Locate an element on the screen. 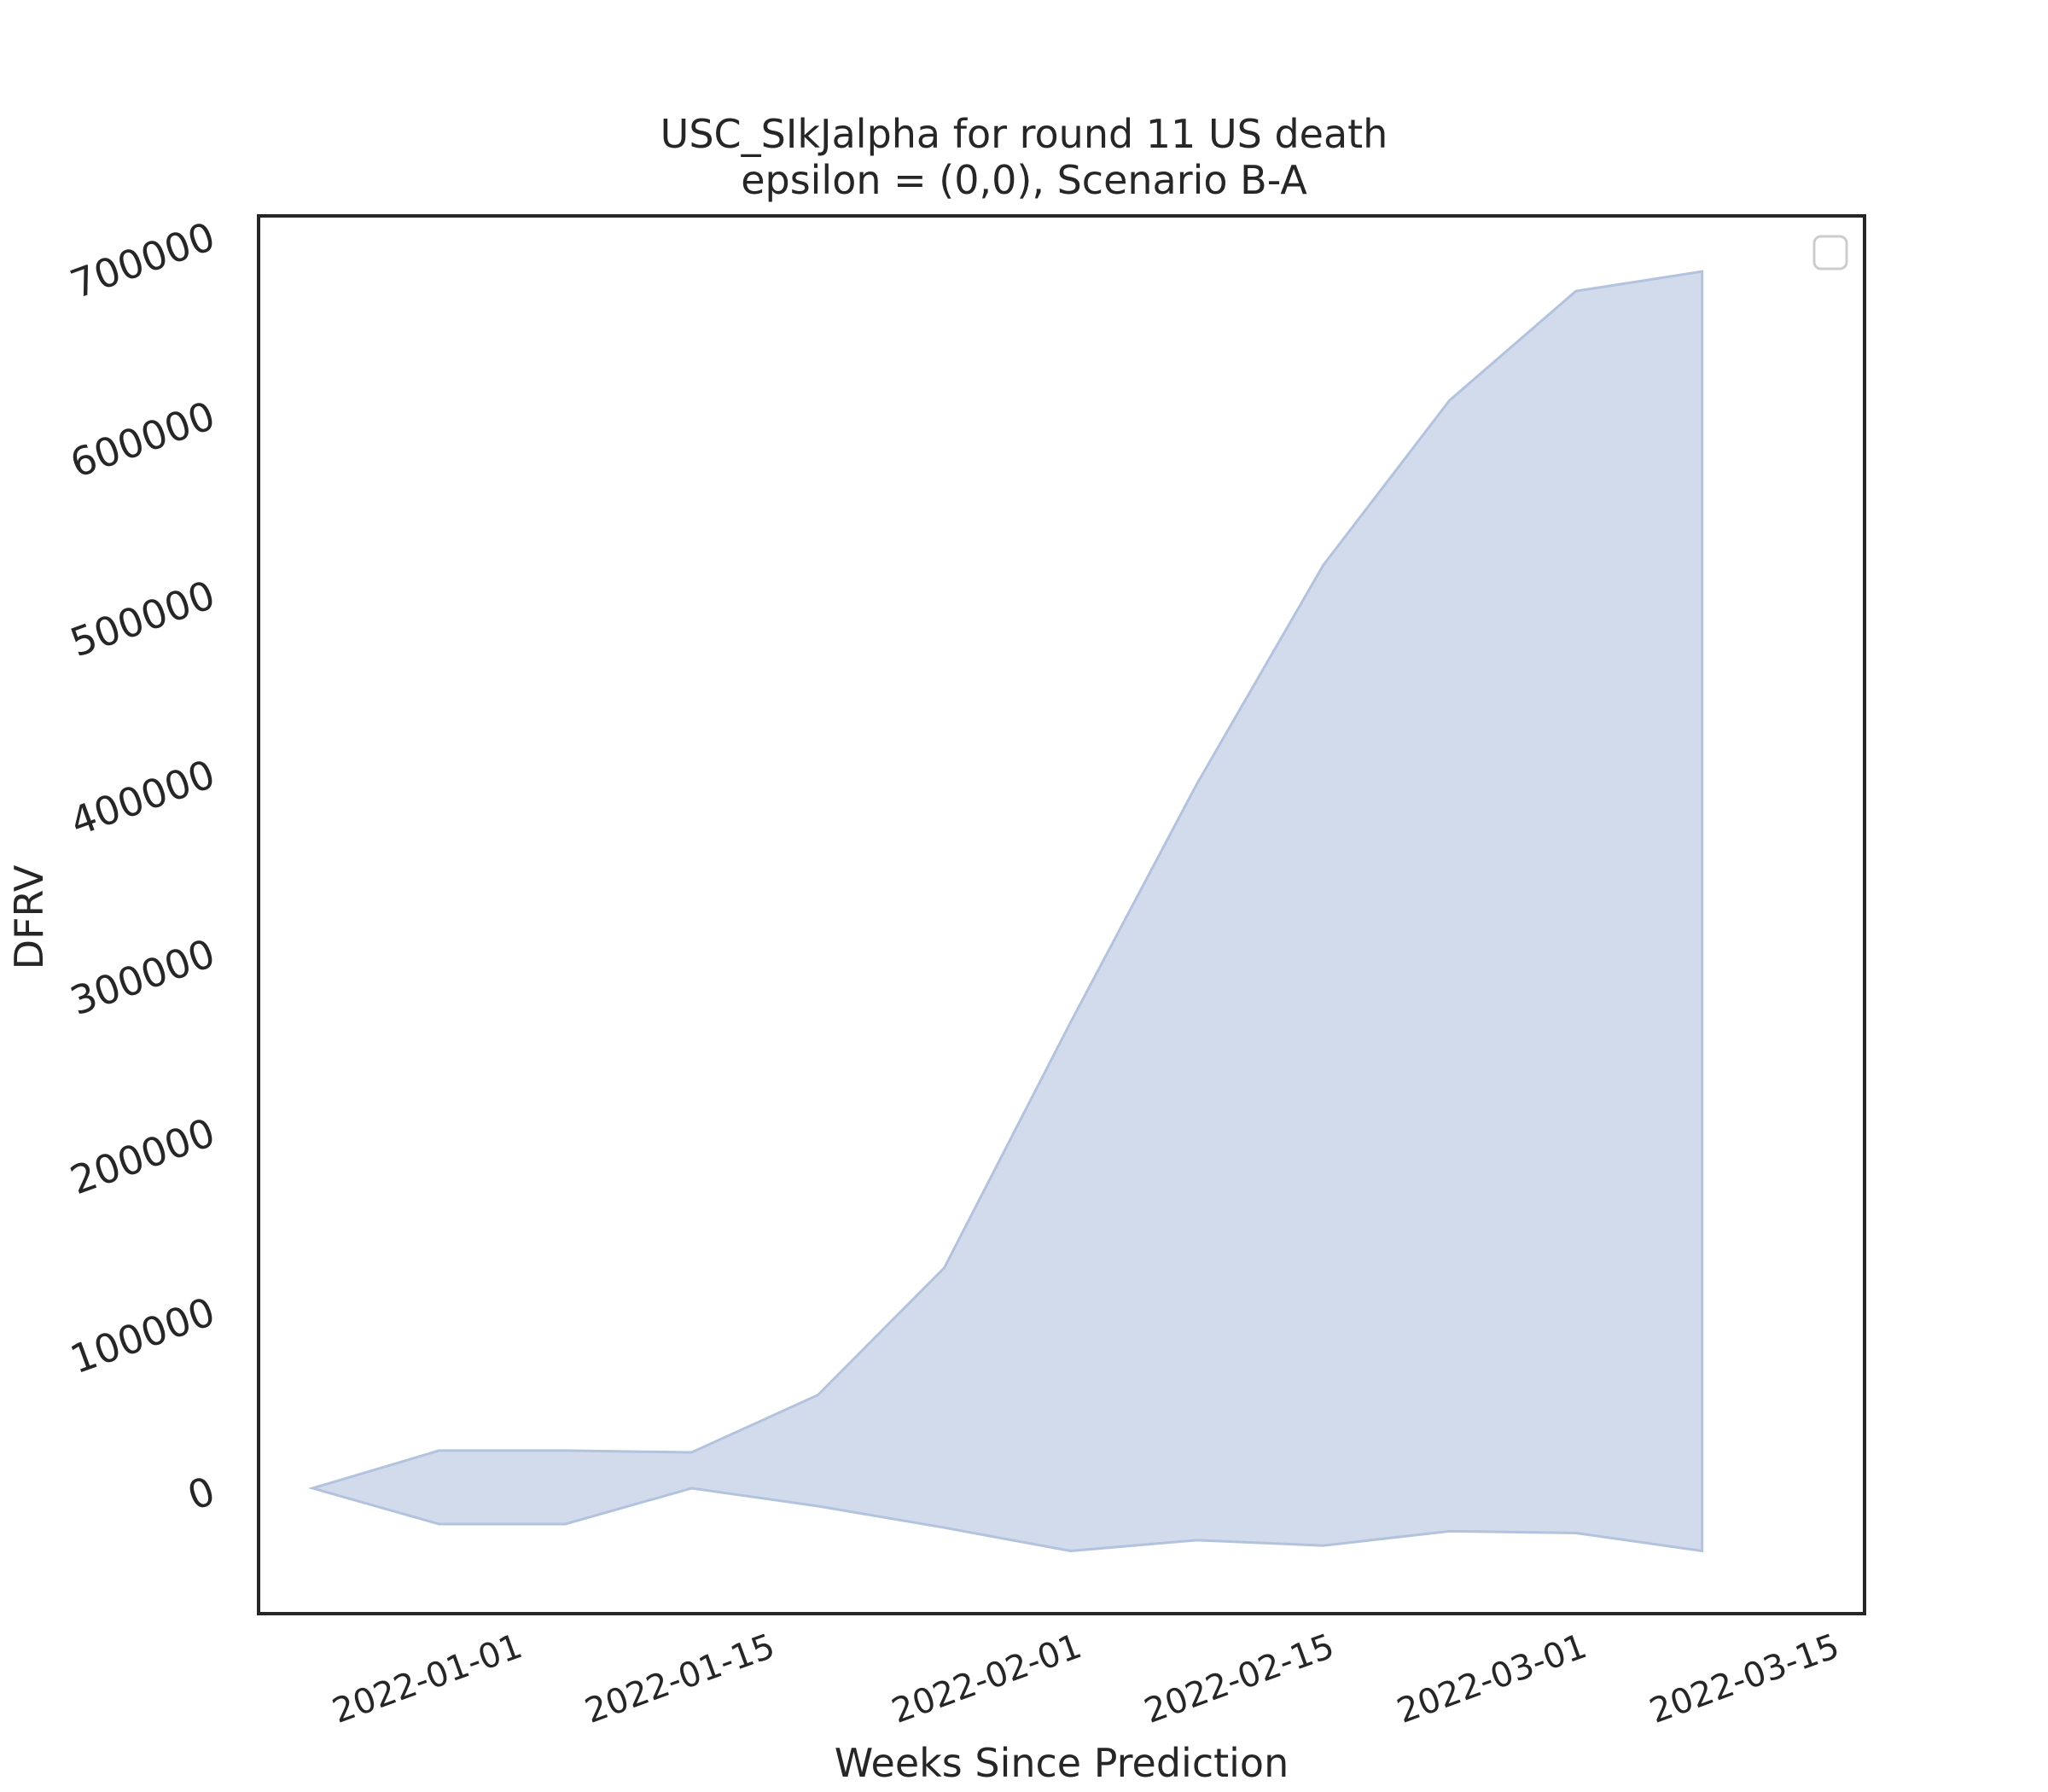 The height and width of the screenshot is (1792, 2048). x-tick-label: 2022-03-01 is located at coordinates (1491, 1678).